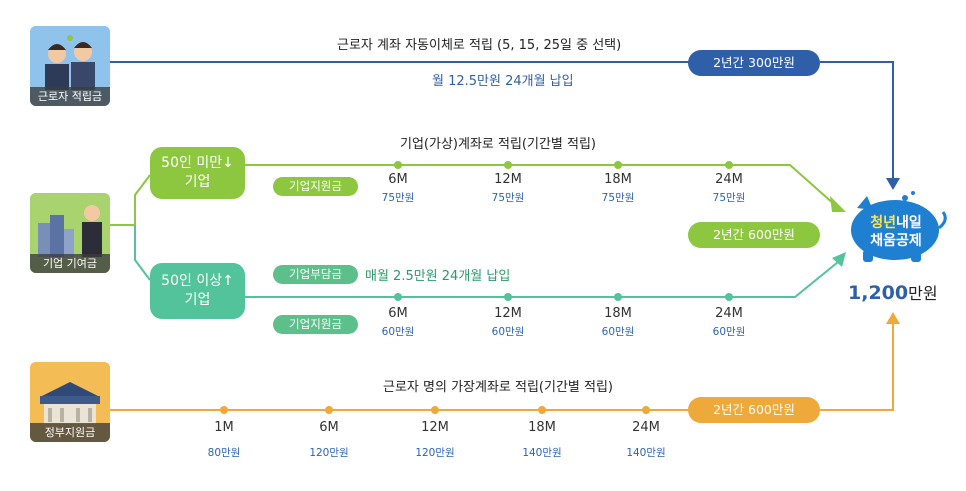  What do you see at coordinates (197, 173) in the screenshot?
I see `company-small-box: 50인 미만↓ 기업` at bounding box center [197, 173].